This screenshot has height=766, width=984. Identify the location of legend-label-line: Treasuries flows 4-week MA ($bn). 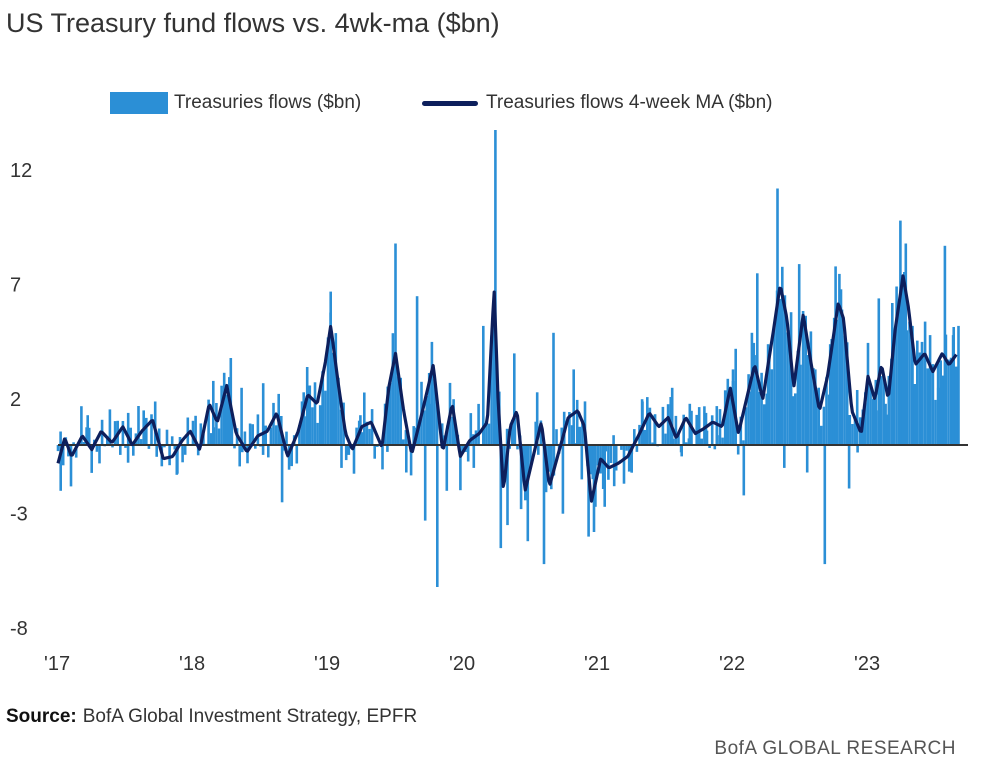
(629, 102).